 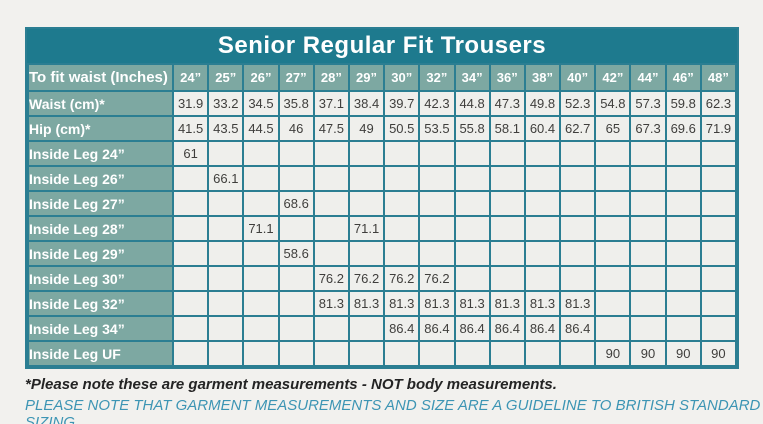 I want to click on column-header: 42”, so click(x=613, y=77).